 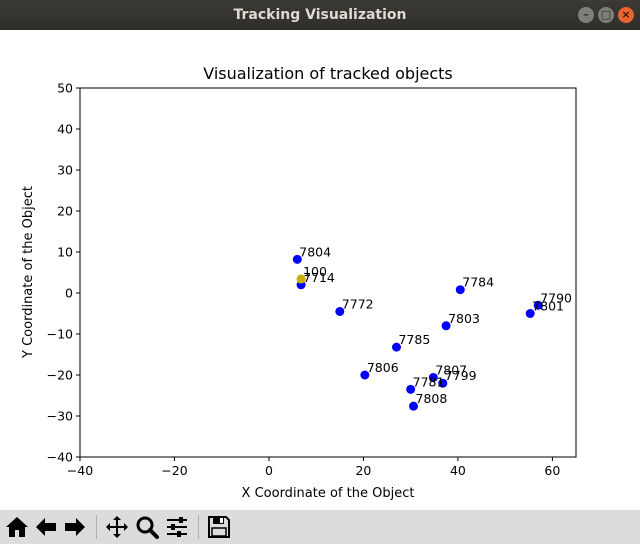 What do you see at coordinates (328, 73) in the screenshot?
I see `chart-title: Visualization of tracked objects` at bounding box center [328, 73].